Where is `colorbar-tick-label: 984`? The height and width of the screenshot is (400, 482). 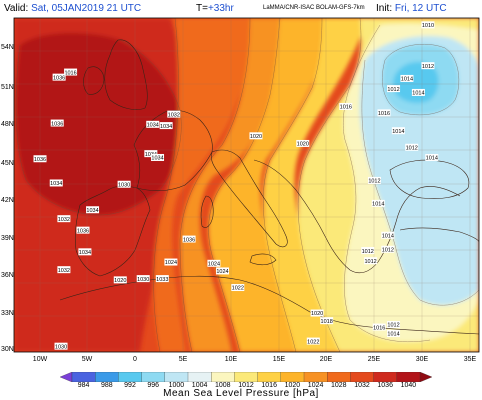 colorbar-tick-label: 984 is located at coordinates (83, 385).